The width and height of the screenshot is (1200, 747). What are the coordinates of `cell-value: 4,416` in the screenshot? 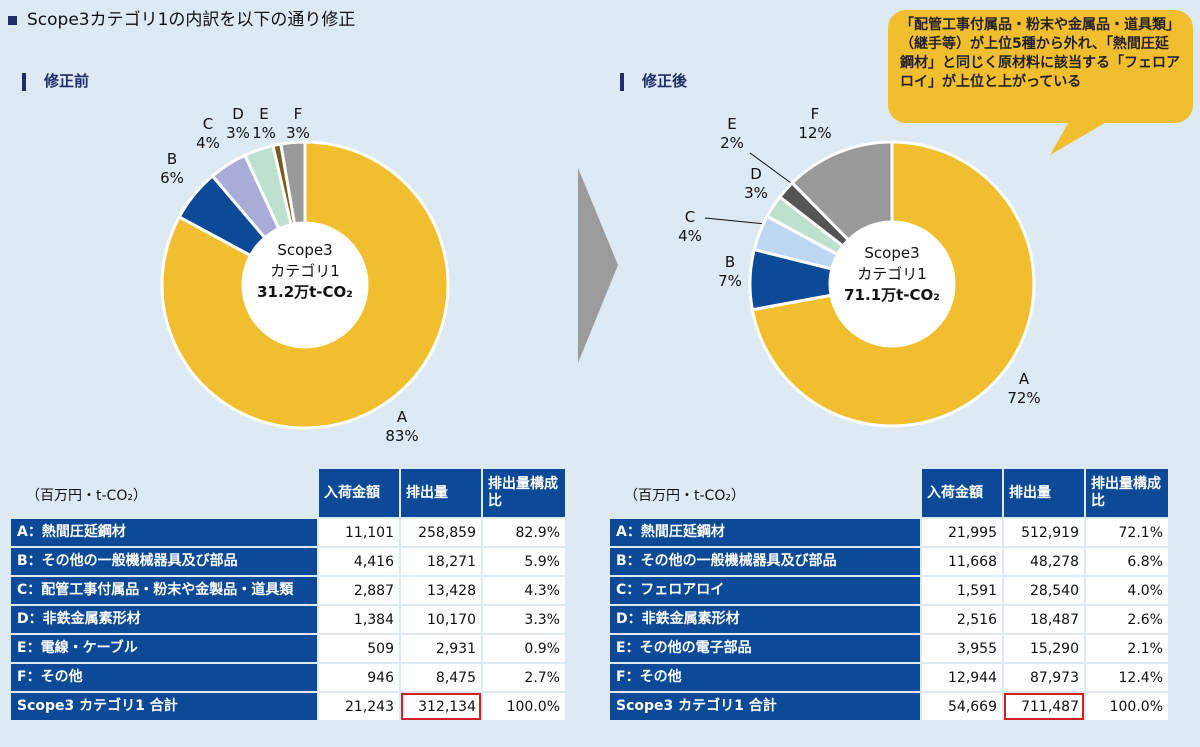 It's located at (359, 561).